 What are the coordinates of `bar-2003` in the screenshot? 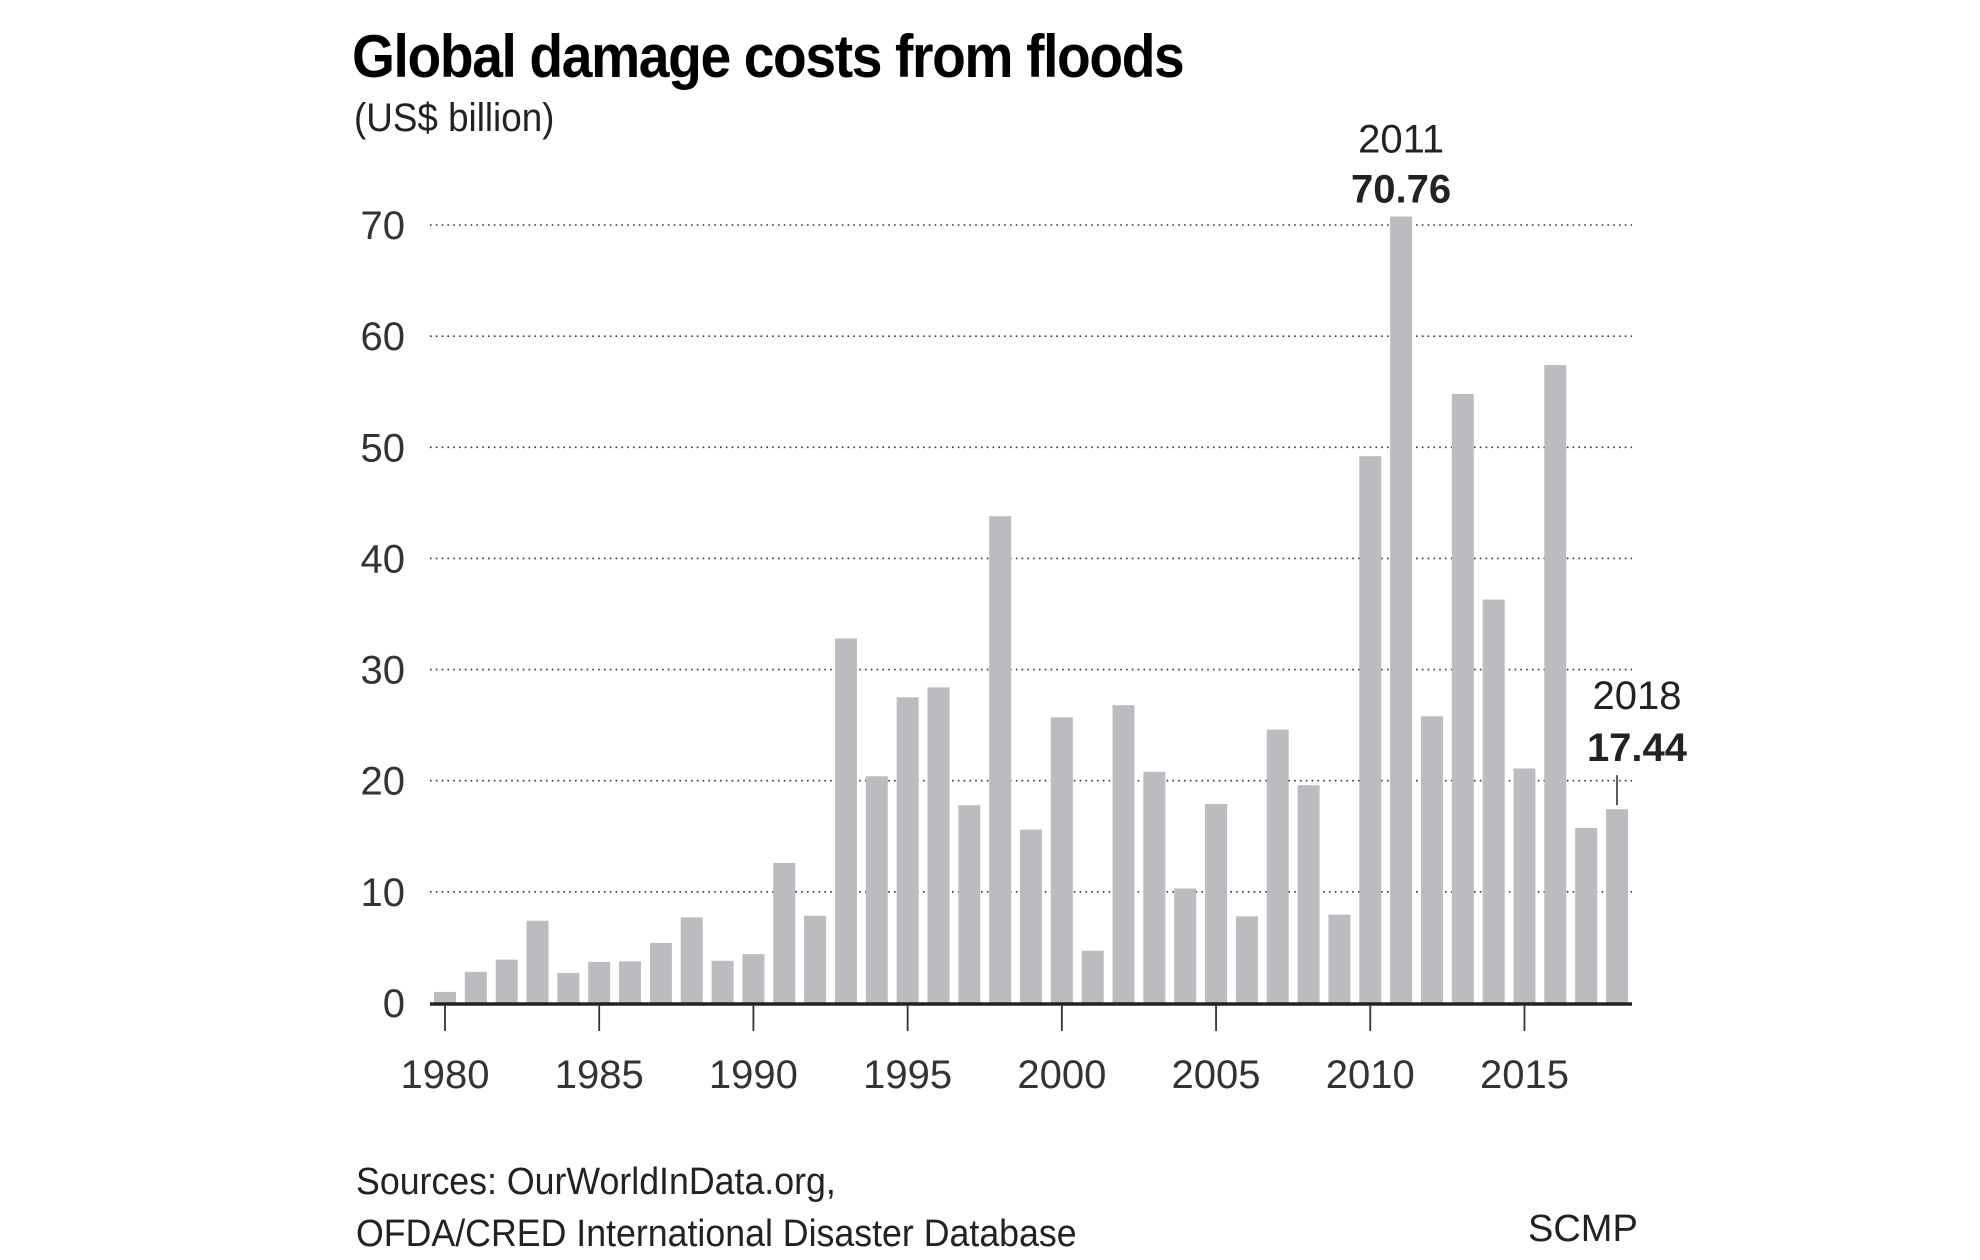 It's located at (1154, 887).